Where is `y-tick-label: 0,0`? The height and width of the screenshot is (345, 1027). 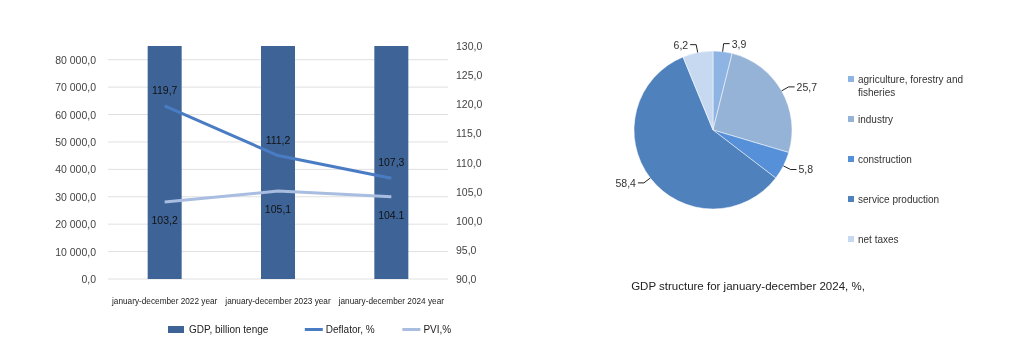 y-tick-label: 0,0 is located at coordinates (89, 279).